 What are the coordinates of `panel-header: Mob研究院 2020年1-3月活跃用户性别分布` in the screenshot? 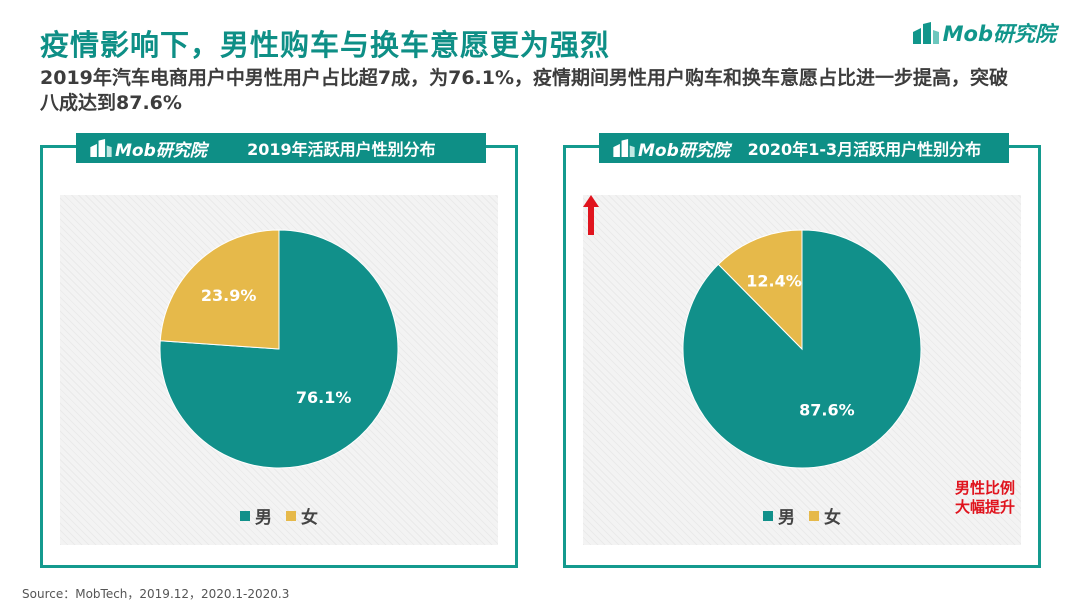 It's located at (804, 148).